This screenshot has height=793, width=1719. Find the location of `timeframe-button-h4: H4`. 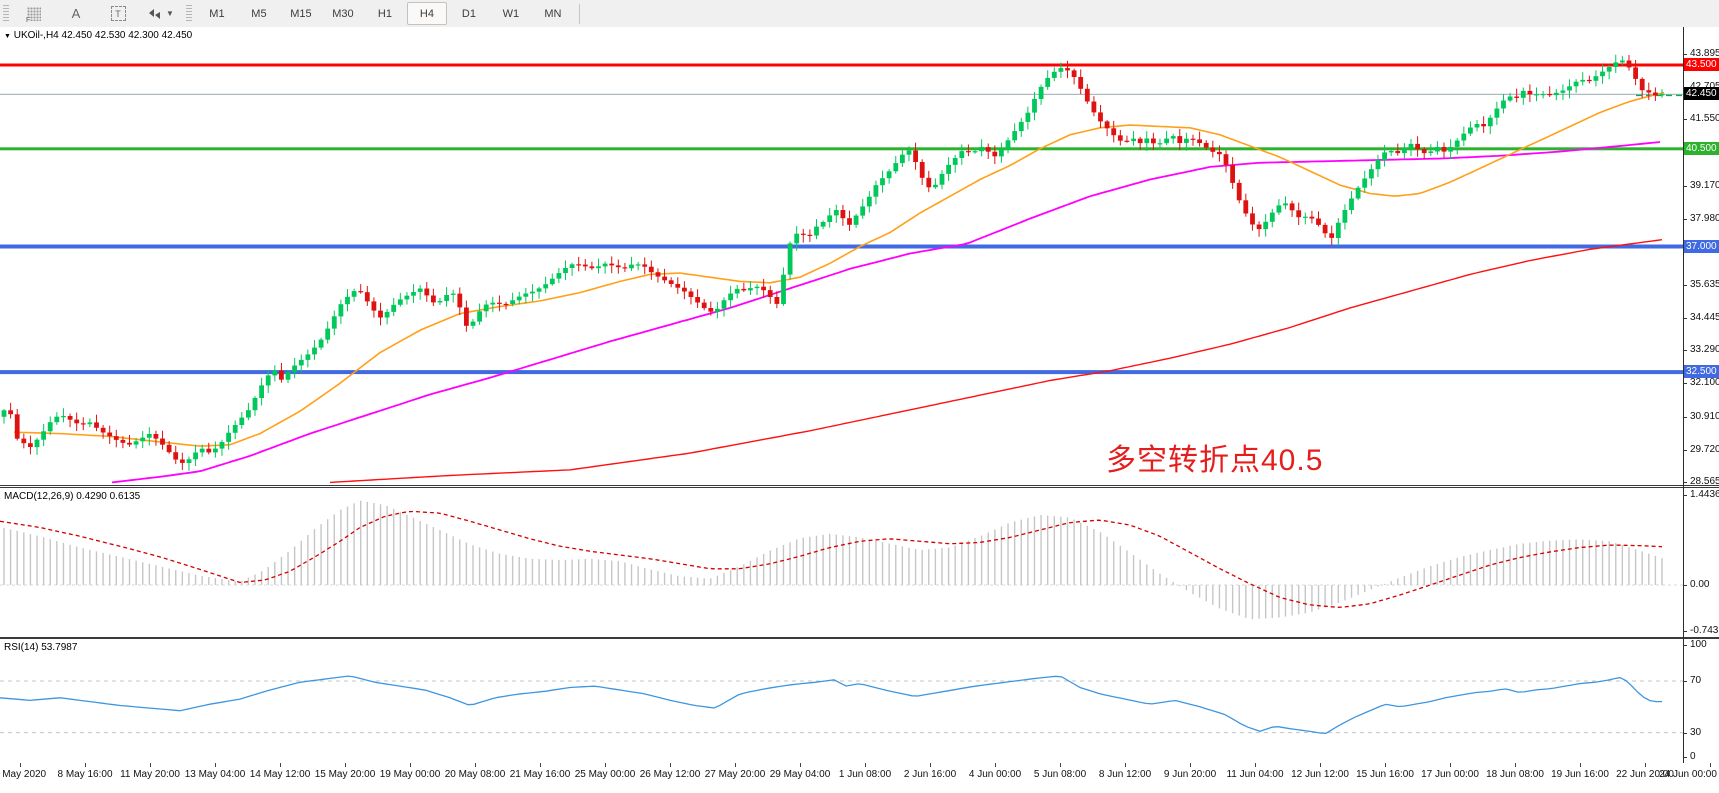

timeframe-button-h4: H4 is located at coordinates (426, 13).